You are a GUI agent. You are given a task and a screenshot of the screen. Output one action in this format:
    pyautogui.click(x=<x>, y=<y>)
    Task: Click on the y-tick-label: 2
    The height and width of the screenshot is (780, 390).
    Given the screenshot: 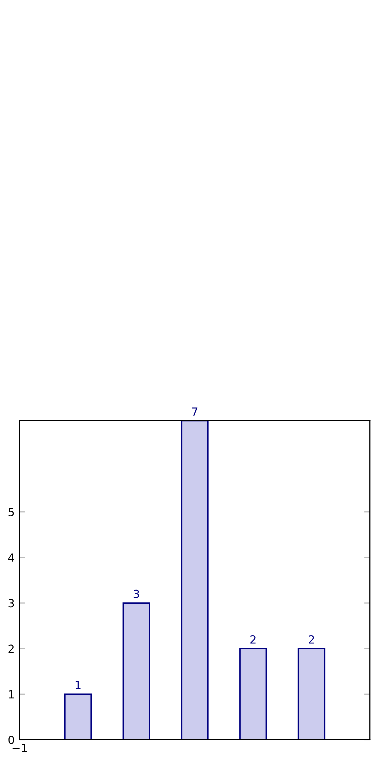 What is the action you would take?
    pyautogui.click(x=11, y=649)
    